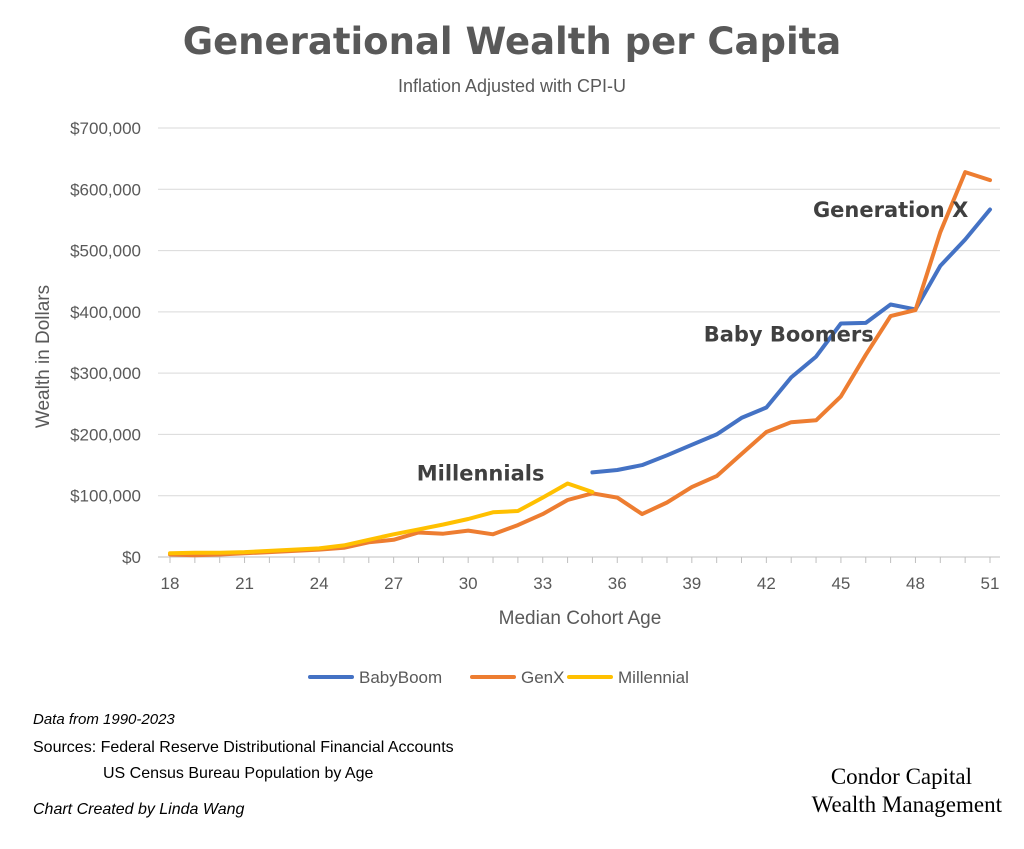 The width and height of the screenshot is (1024, 849). Describe the element at coordinates (990, 583) in the screenshot. I see `x-tick-label: 51` at that location.